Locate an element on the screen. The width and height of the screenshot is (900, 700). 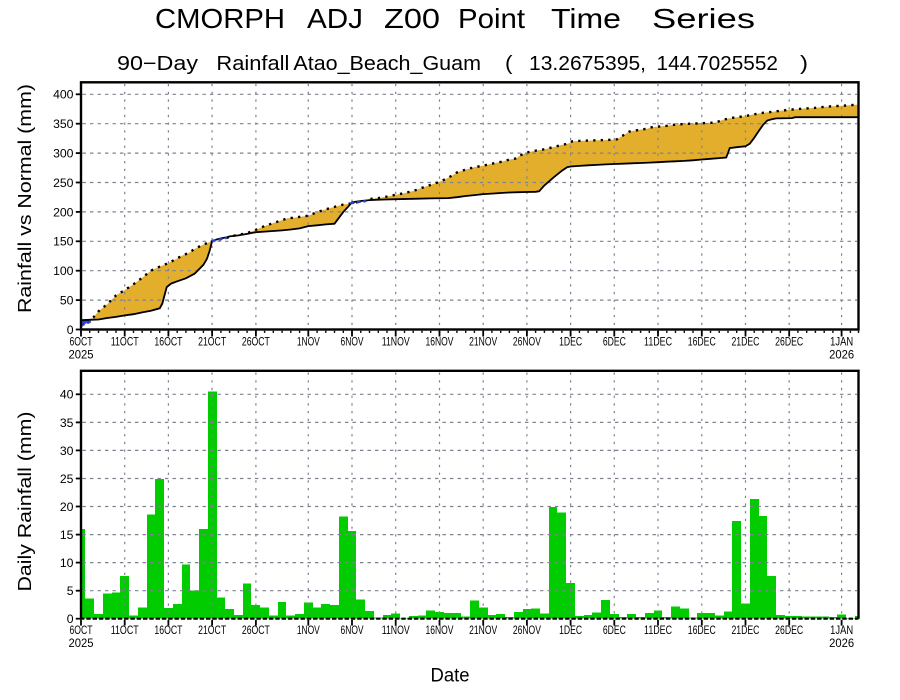
svg-text: 10 is located at coordinates (67, 563).